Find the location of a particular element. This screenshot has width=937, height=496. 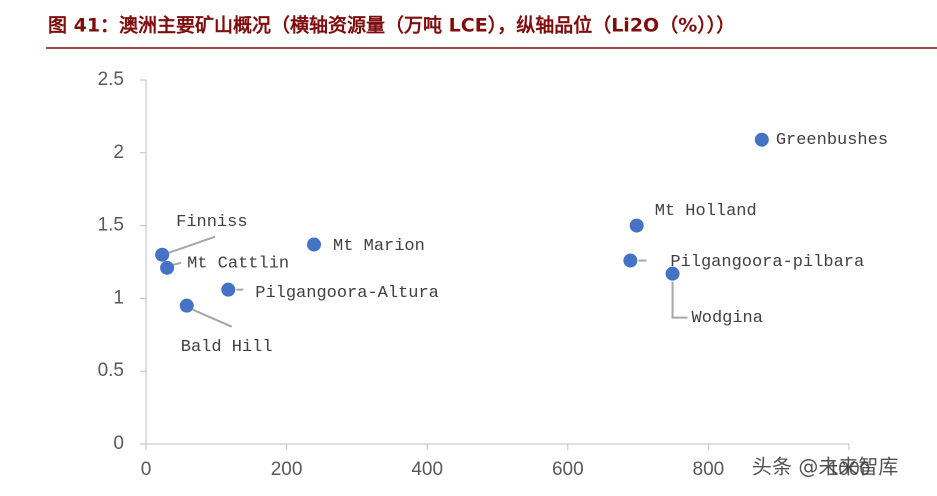

point-label: Pilgangoora-pilbara is located at coordinates (767, 262).